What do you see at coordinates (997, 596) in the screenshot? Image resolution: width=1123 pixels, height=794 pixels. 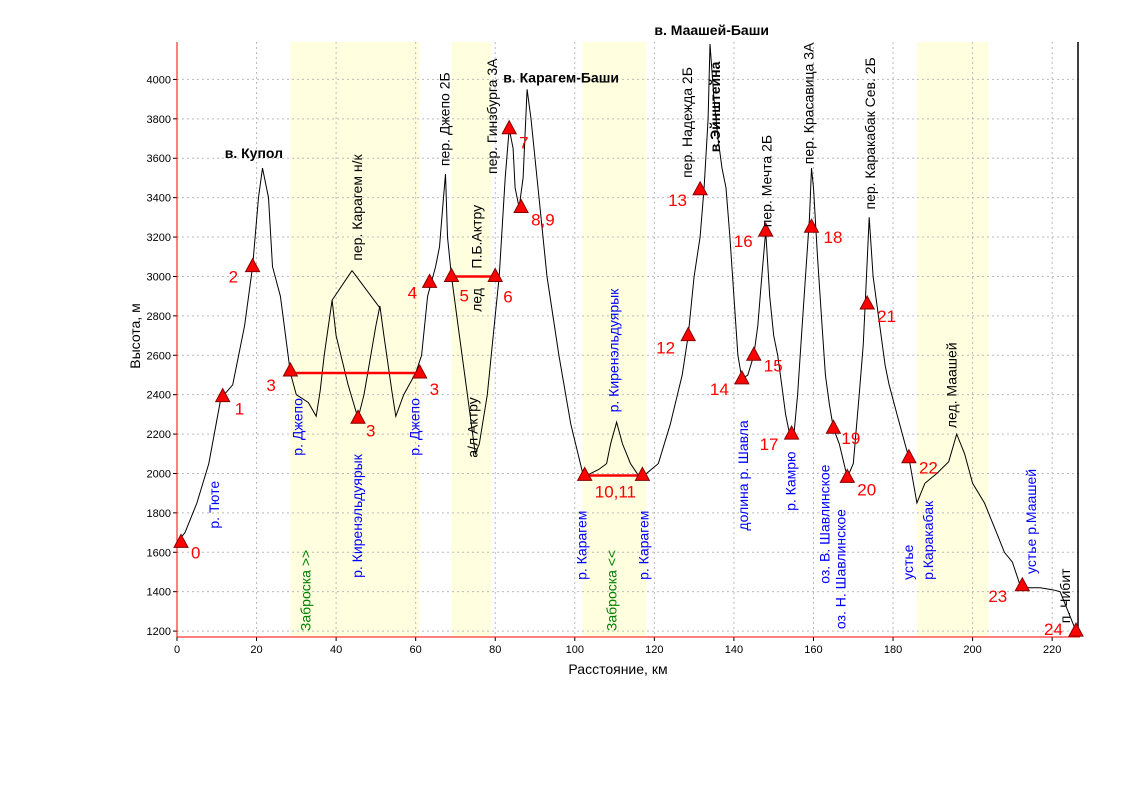 I see `point-number-24: 23` at bounding box center [997, 596].